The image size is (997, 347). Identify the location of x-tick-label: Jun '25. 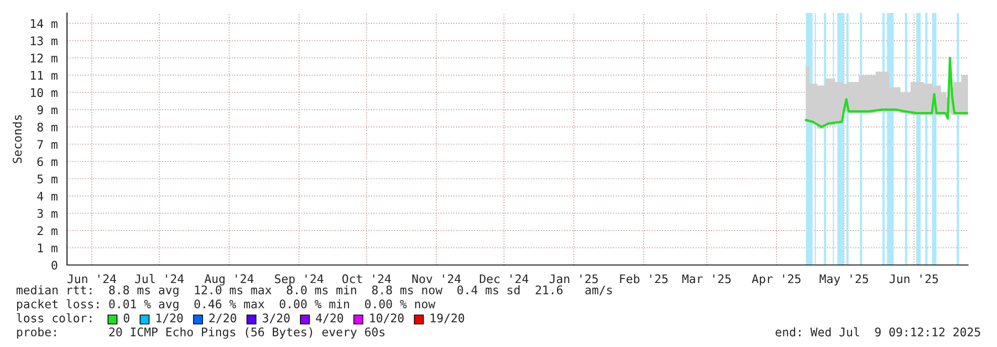
(914, 279).